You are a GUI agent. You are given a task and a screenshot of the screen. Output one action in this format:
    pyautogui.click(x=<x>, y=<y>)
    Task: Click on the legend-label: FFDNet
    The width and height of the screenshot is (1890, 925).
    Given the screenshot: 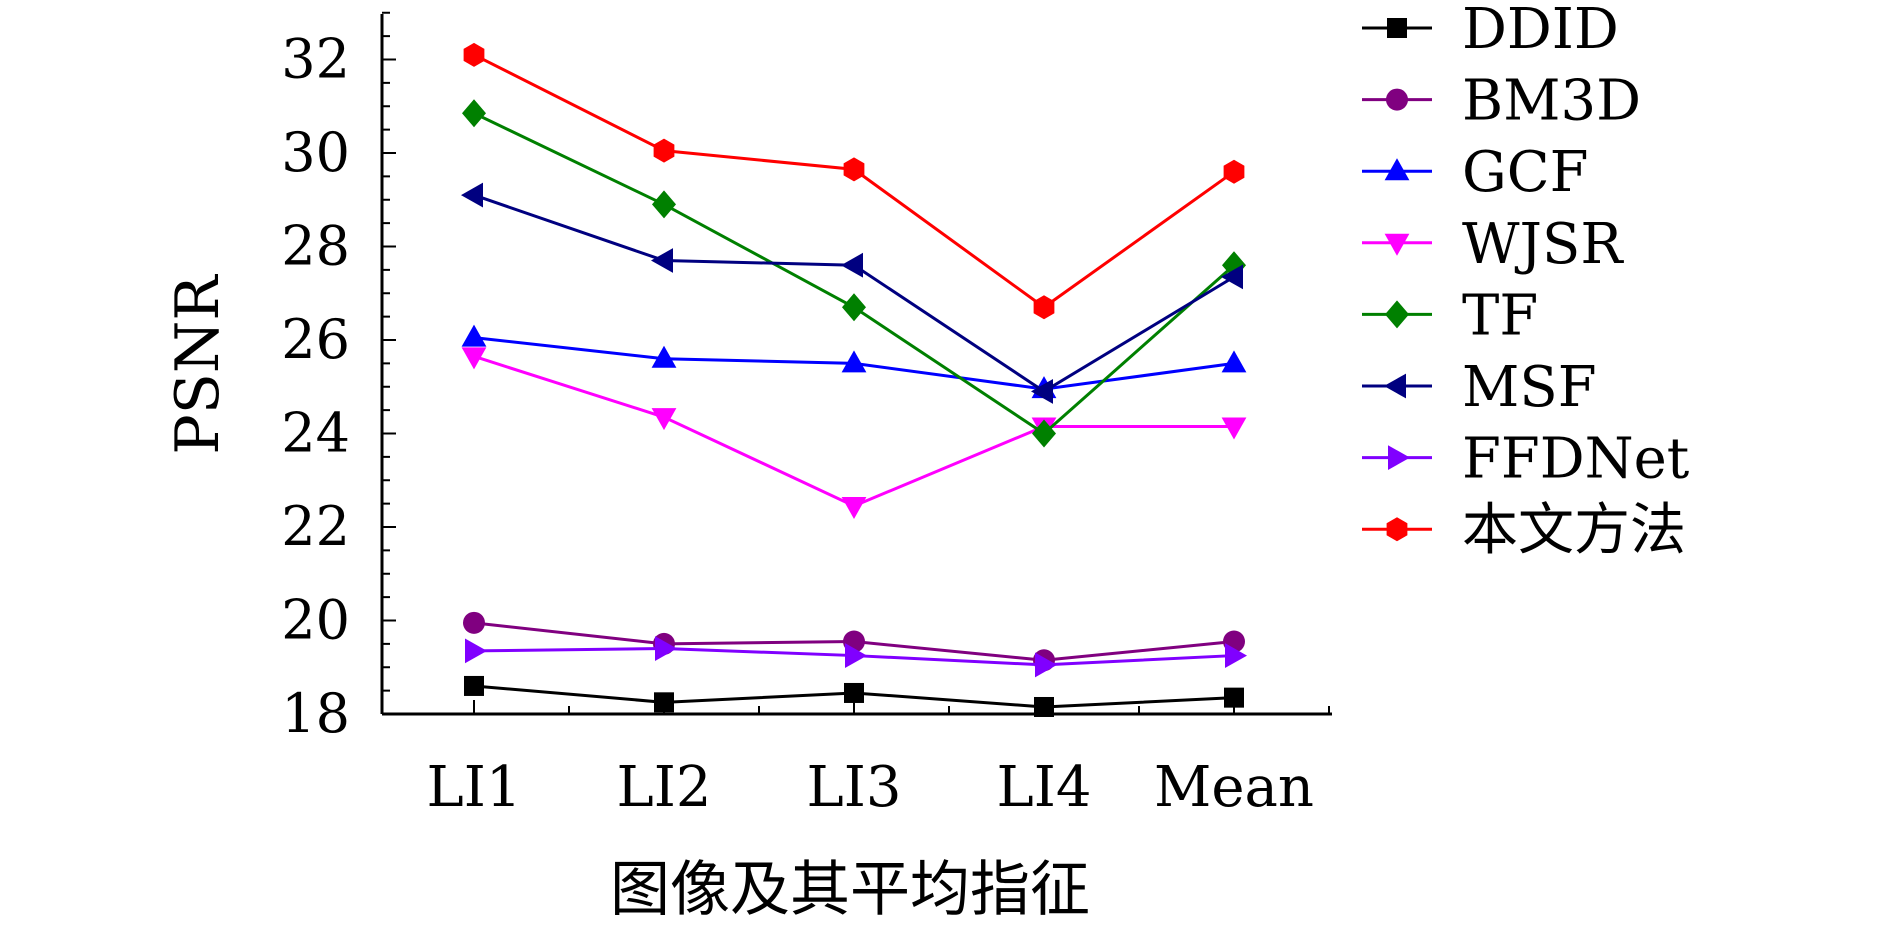 What is the action you would take?
    pyautogui.click(x=1576, y=459)
    